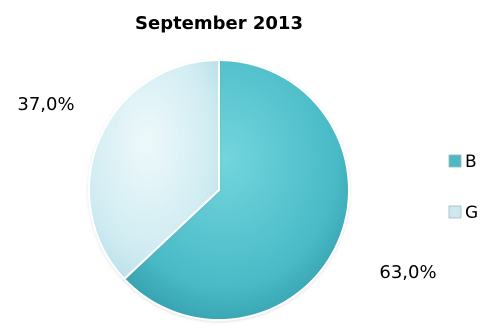  What do you see at coordinates (455, 212) in the screenshot?
I see `legend-swatch-g` at bounding box center [455, 212].